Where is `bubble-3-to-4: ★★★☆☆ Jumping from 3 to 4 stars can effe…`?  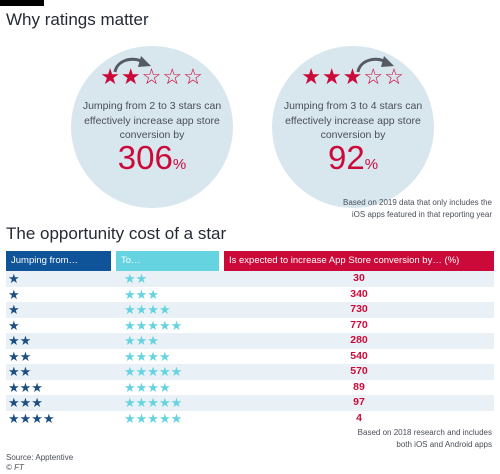 bubble-3-to-4: ★★★☆☆ Jumping from 3 to 4 stars can effe… is located at coordinates (353, 127).